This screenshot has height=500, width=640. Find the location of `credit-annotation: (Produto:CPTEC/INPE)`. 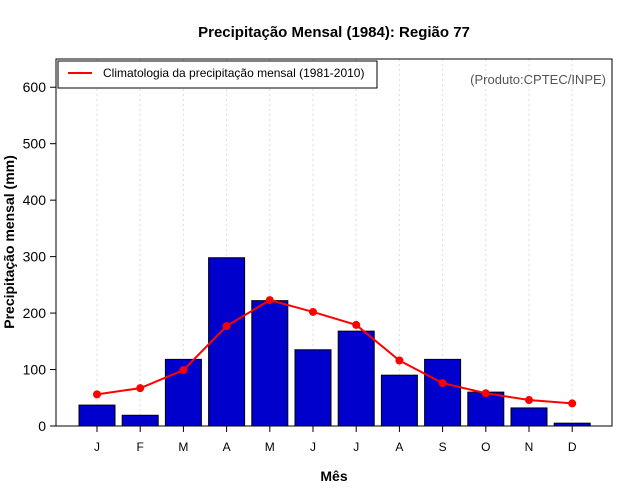

credit-annotation: (Produto:CPTEC/INPE) is located at coordinates (538, 79).